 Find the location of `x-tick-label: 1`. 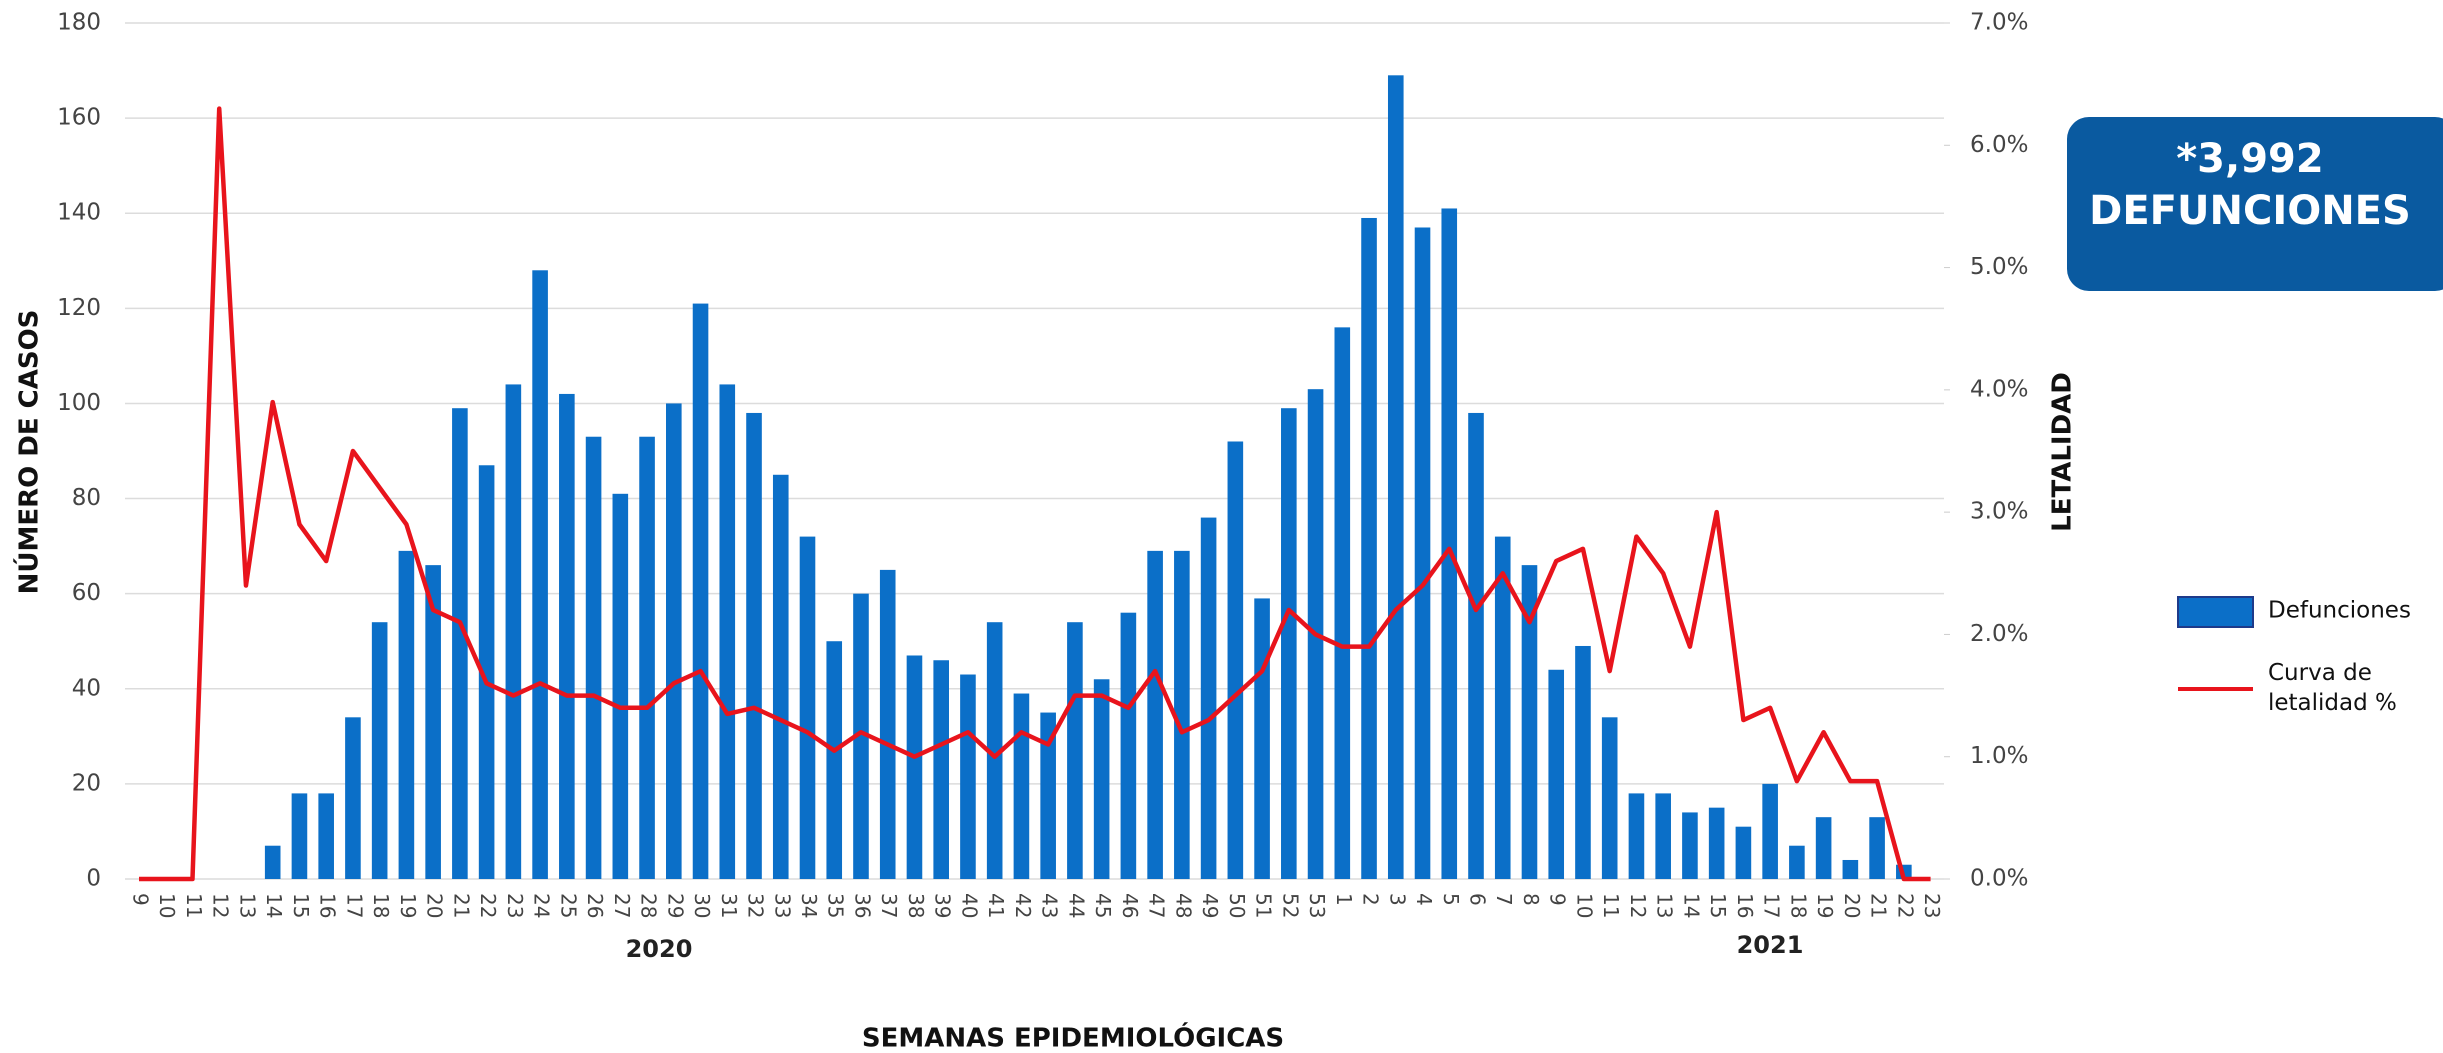

x-tick-label: 1 is located at coordinates (1344, 899).